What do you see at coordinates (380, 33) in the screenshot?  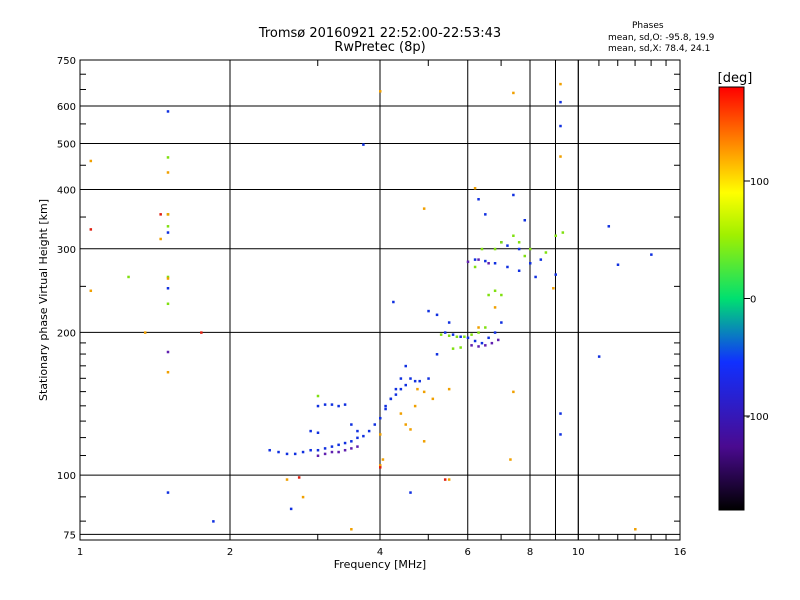 I see `chart-title: Tromsø 20160921 22:52:00-22:53:43` at bounding box center [380, 33].